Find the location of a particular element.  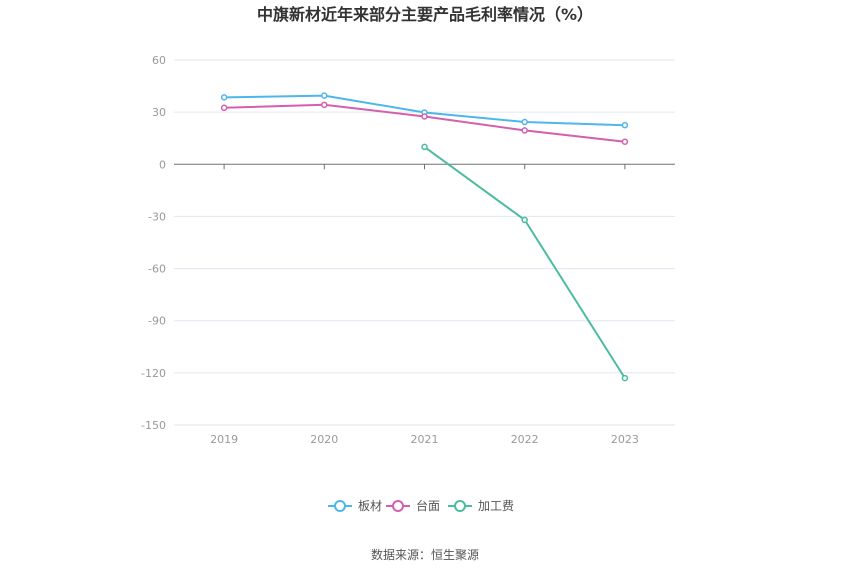

y-tick-label: -120 is located at coordinates (153, 373).